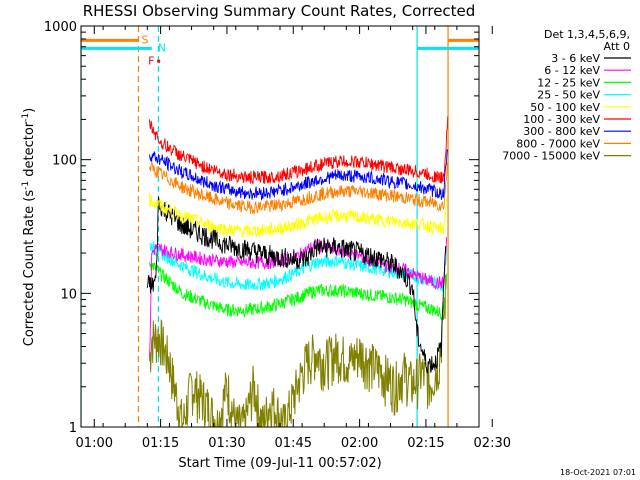  Describe the element at coordinates (617, 46) in the screenshot. I see `legend-header-line2: Att 0` at that location.